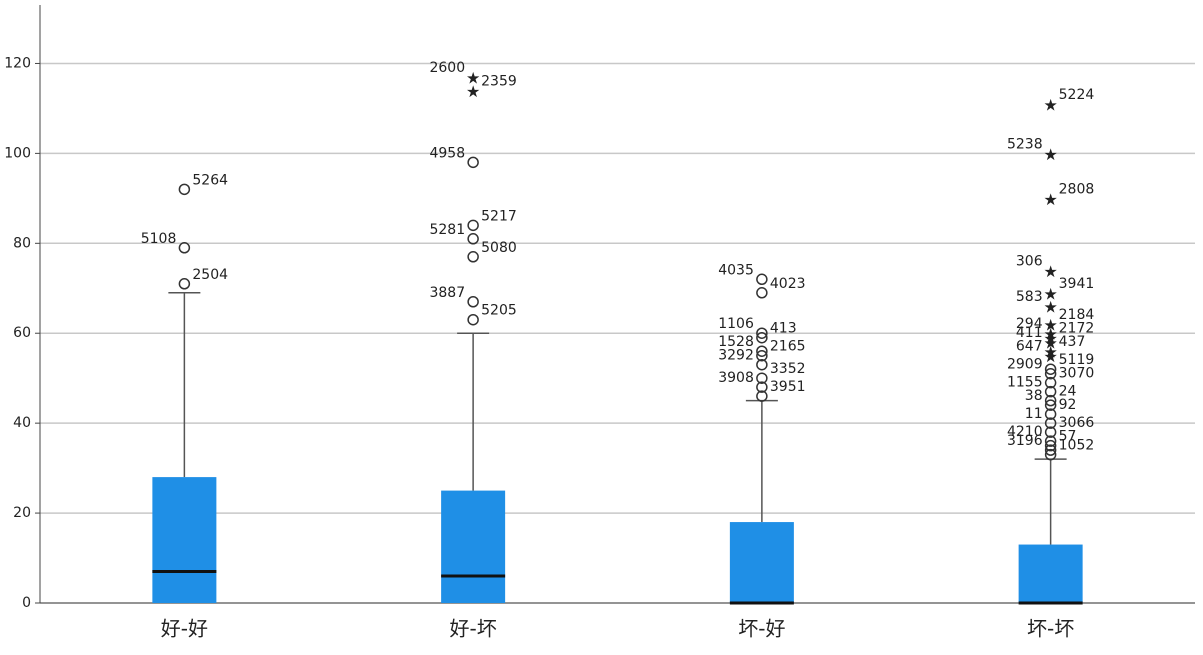  I want to click on x-tick-label: 坏-好, so click(761, 629).